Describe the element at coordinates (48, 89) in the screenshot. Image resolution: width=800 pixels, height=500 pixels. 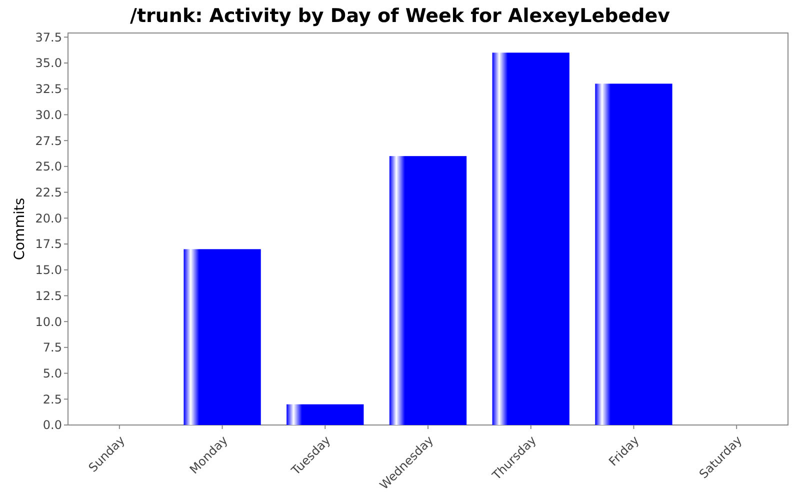
I see `y-tick-label: 32.5` at that location.